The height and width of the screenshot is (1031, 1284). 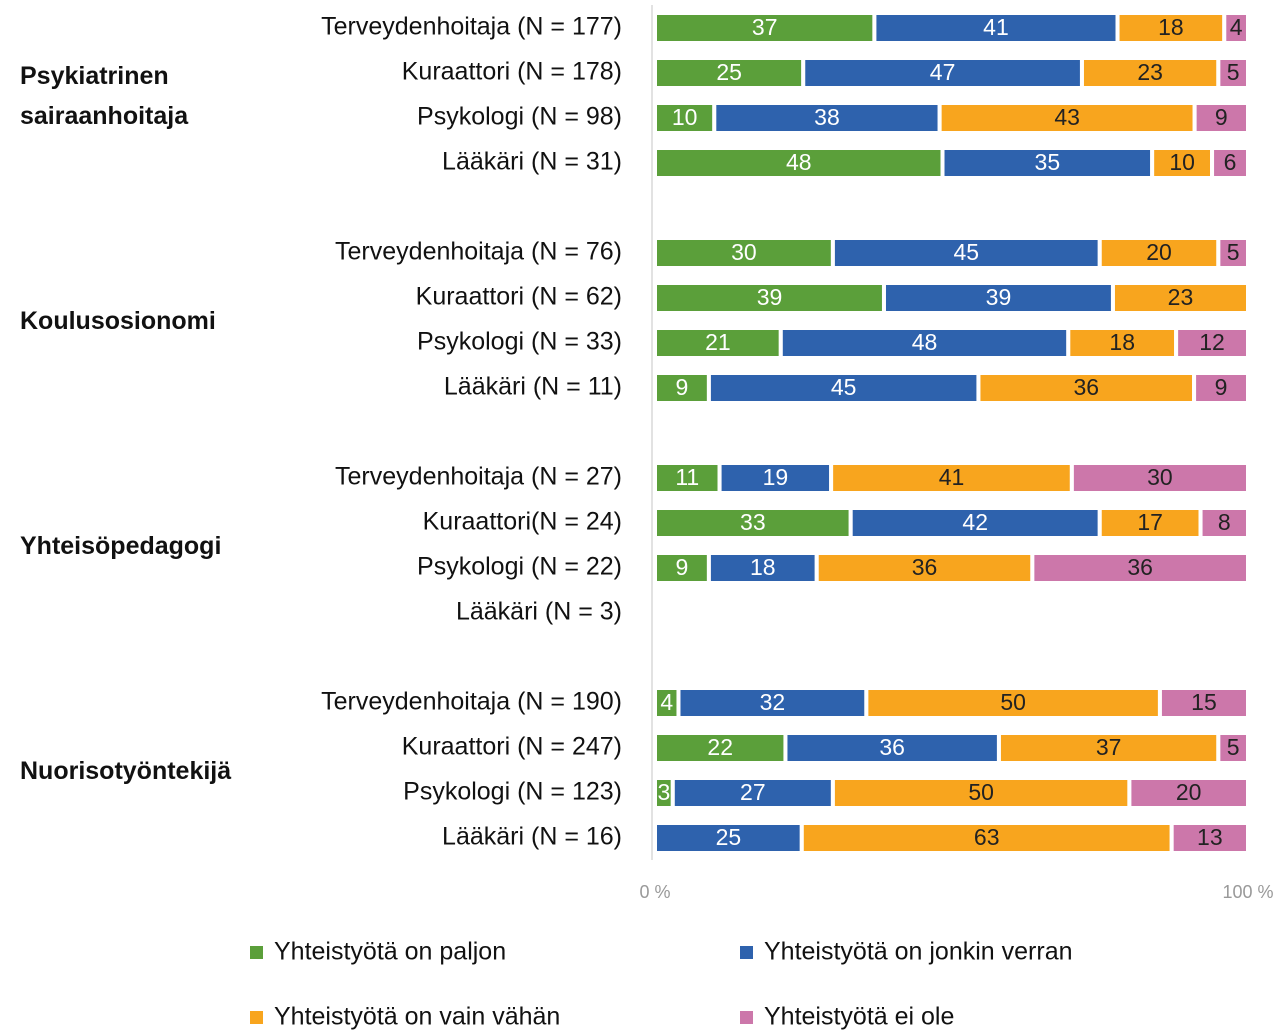 What do you see at coordinates (532, 162) in the screenshot?
I see `row-label: Lääkäri (N = 31)` at bounding box center [532, 162].